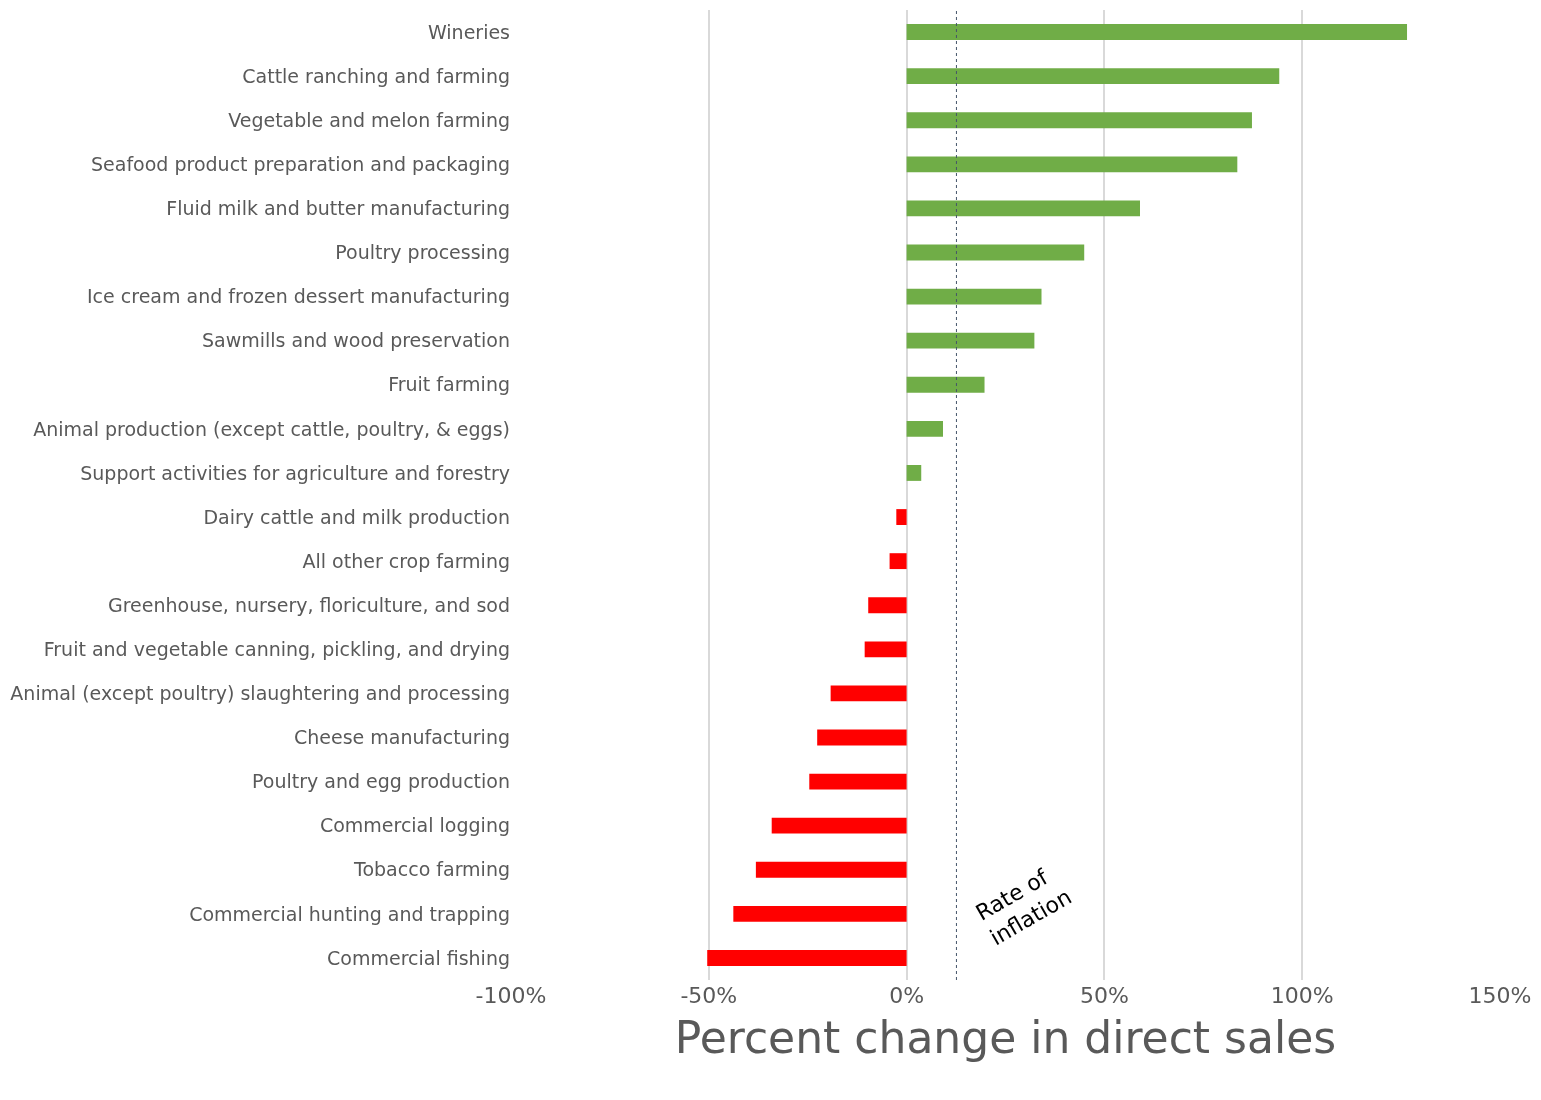  Describe the element at coordinates (271, 428) in the screenshot. I see `y-tick-label: Animal production (except cattle, poultry, & eggs)` at that location.